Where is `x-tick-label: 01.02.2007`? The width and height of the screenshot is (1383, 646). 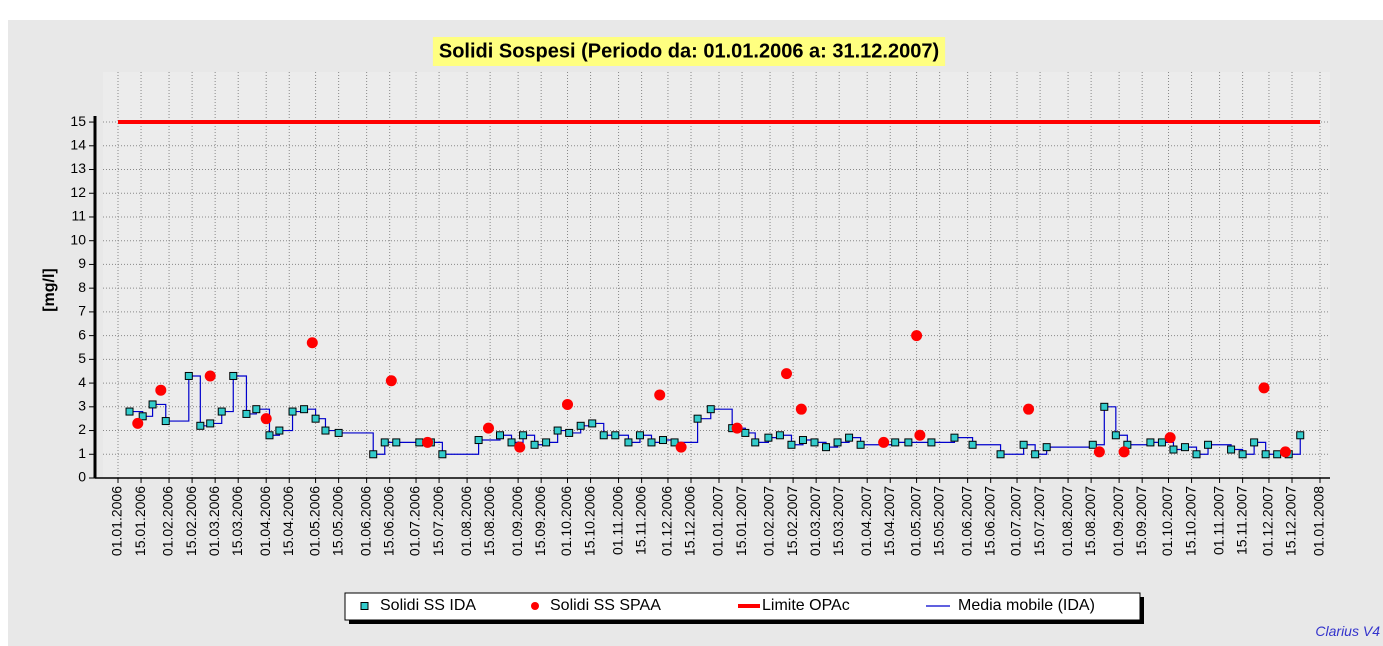 x-tick-label: 01.02.2007 is located at coordinates (769, 521).